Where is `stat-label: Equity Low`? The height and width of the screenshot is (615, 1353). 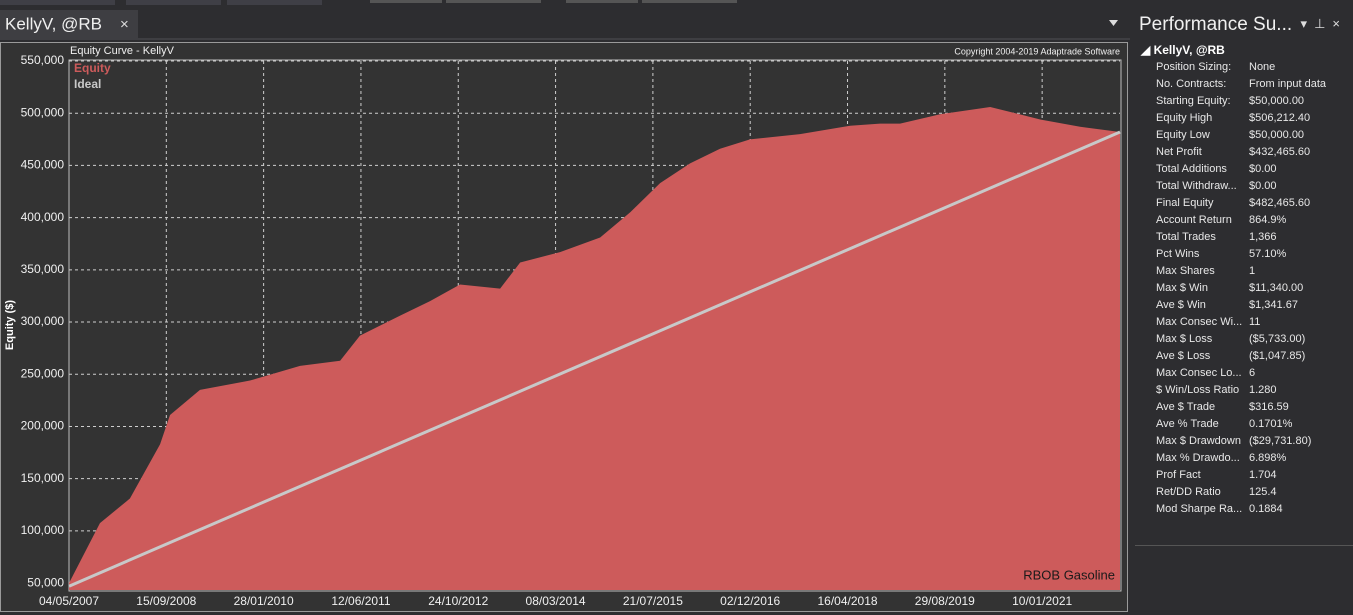 stat-label: Equity Low is located at coordinates (1183, 135).